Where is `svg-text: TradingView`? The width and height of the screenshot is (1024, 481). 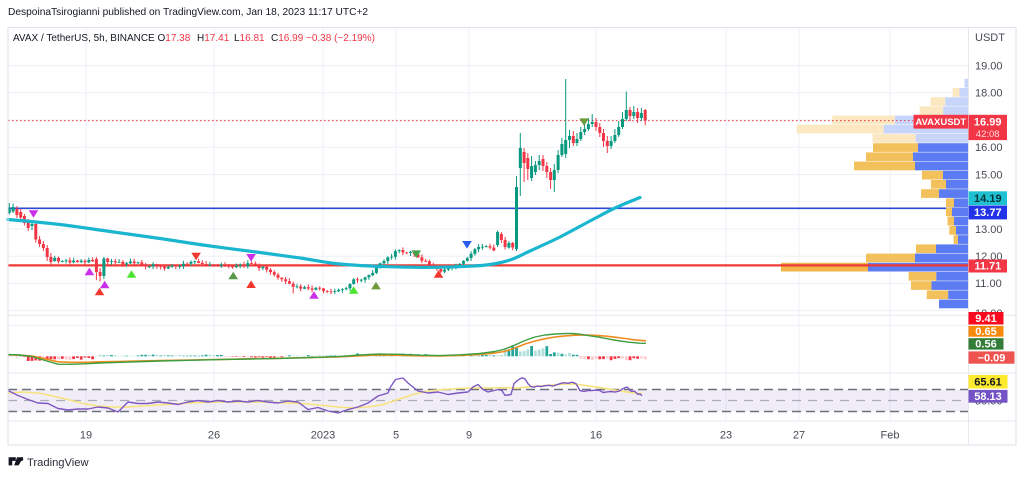 svg-text: TradingView is located at coordinates (58, 463).